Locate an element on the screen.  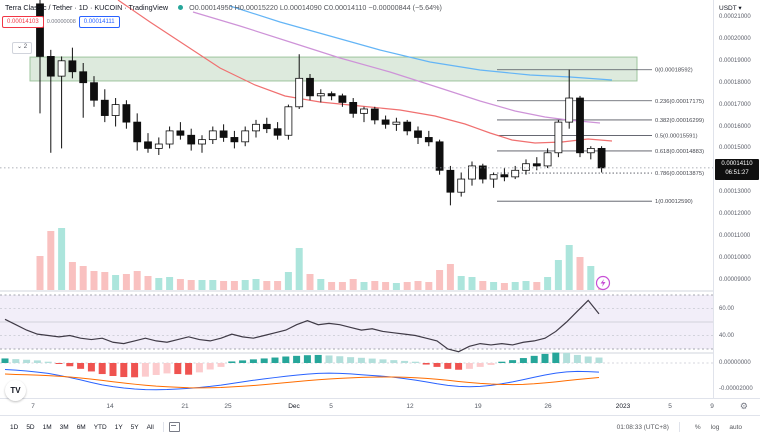
tradingview-logo: TV is located at coordinates (15, 390).